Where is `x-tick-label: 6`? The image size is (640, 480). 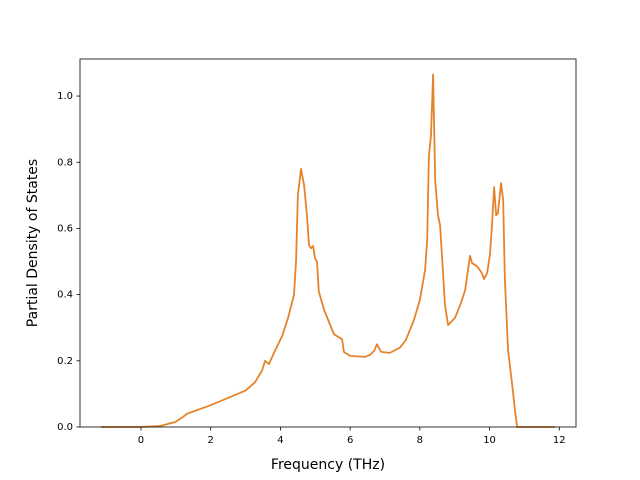 x-tick-label: 6 is located at coordinates (350, 440).